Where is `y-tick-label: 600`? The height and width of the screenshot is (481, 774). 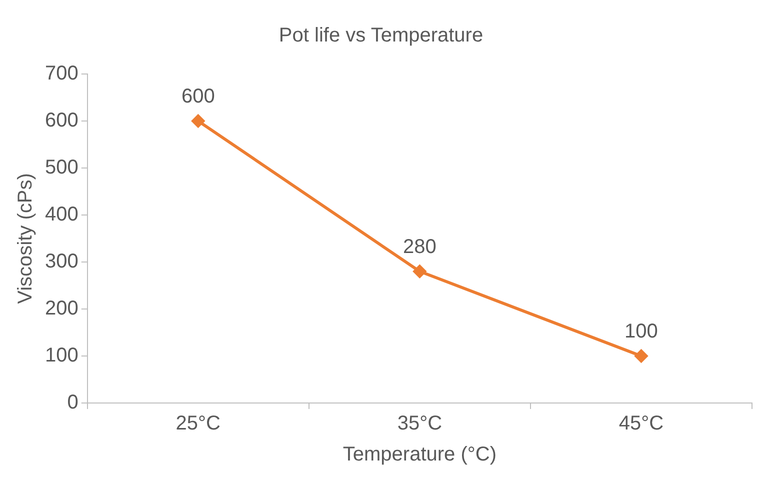 y-tick-label: 600 is located at coordinates (61, 121).